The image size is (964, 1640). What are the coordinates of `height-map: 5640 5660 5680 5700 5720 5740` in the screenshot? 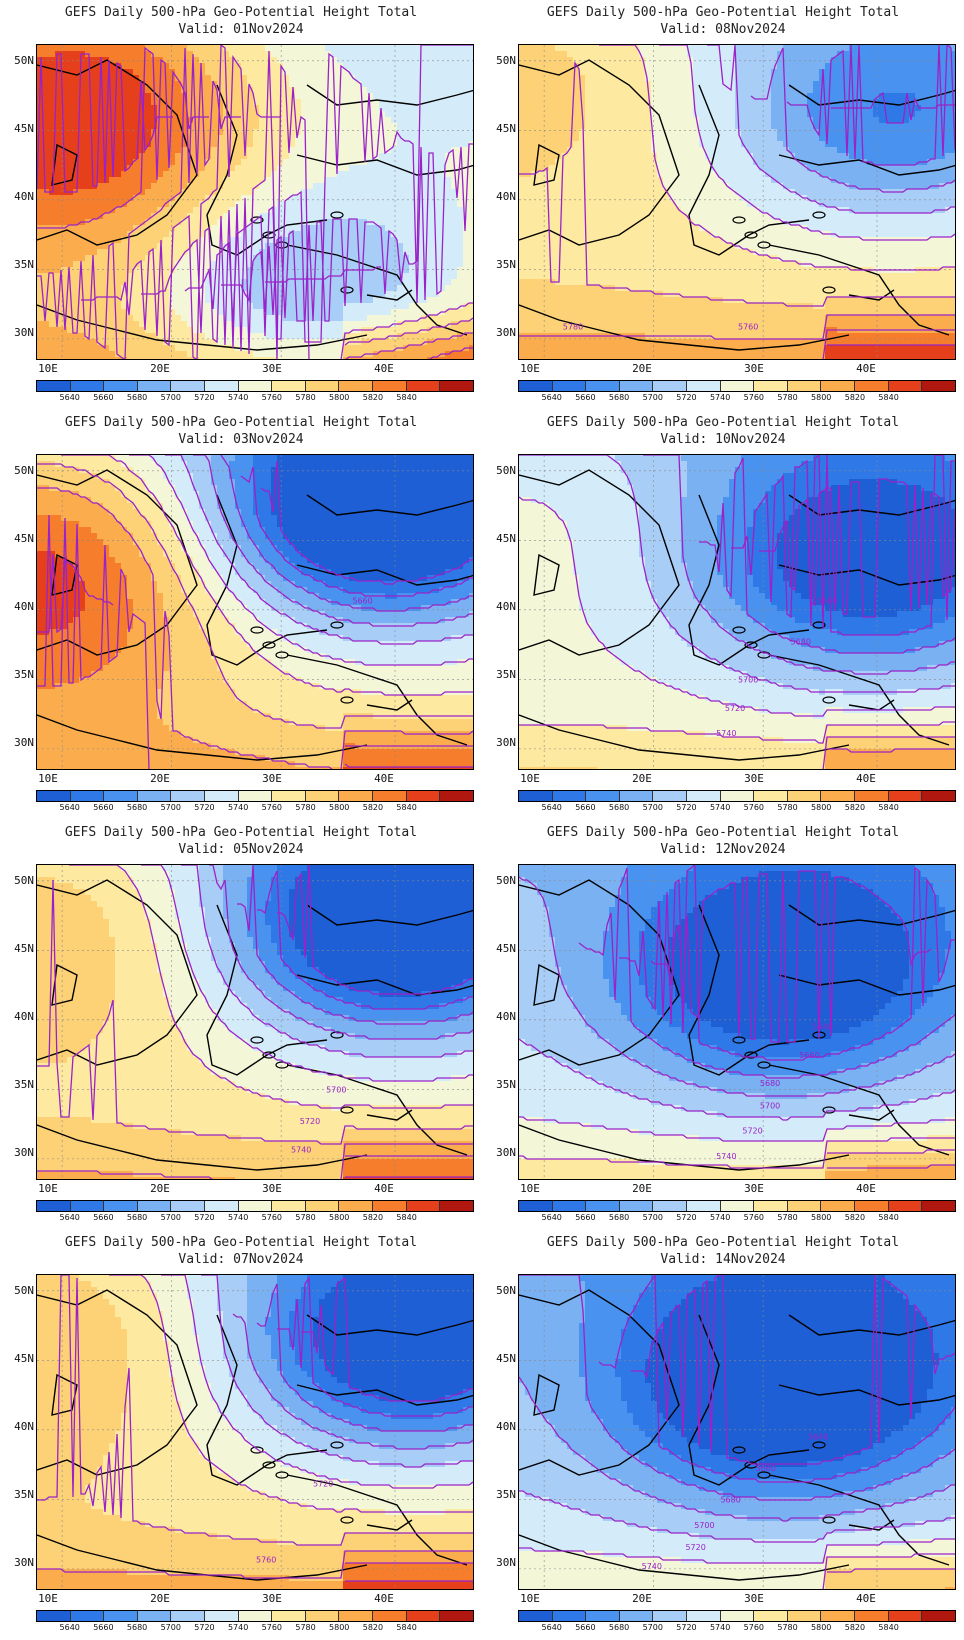 It's located at (737, 1022).